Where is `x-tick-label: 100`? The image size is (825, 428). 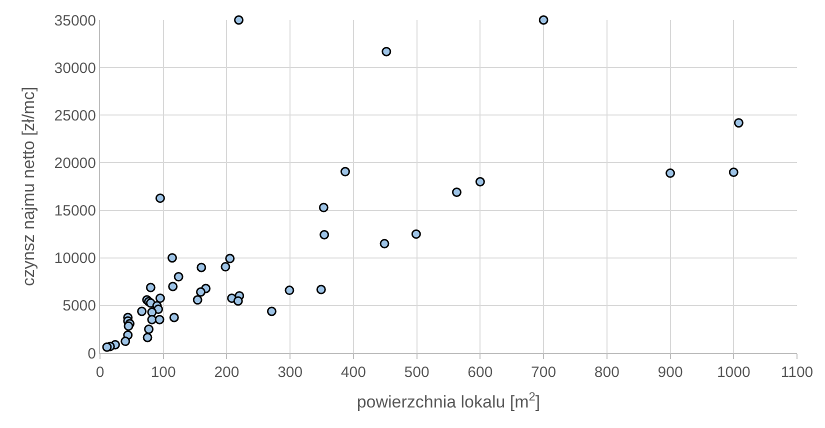
x-tick-label: 100 is located at coordinates (163, 372).